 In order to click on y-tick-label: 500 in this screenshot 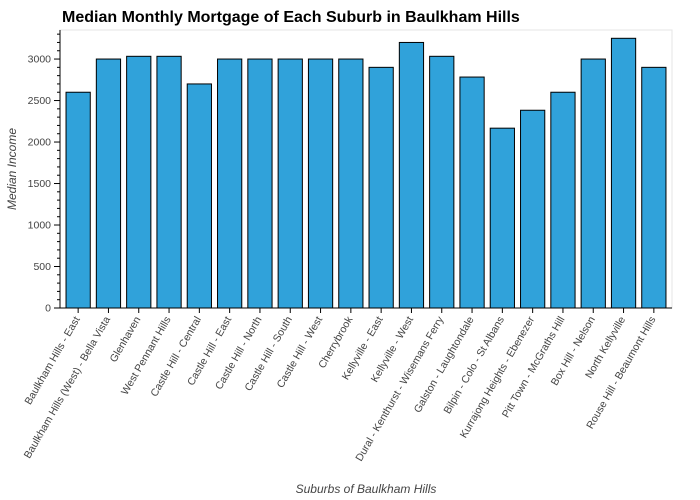, I will do `click(42, 267)`.